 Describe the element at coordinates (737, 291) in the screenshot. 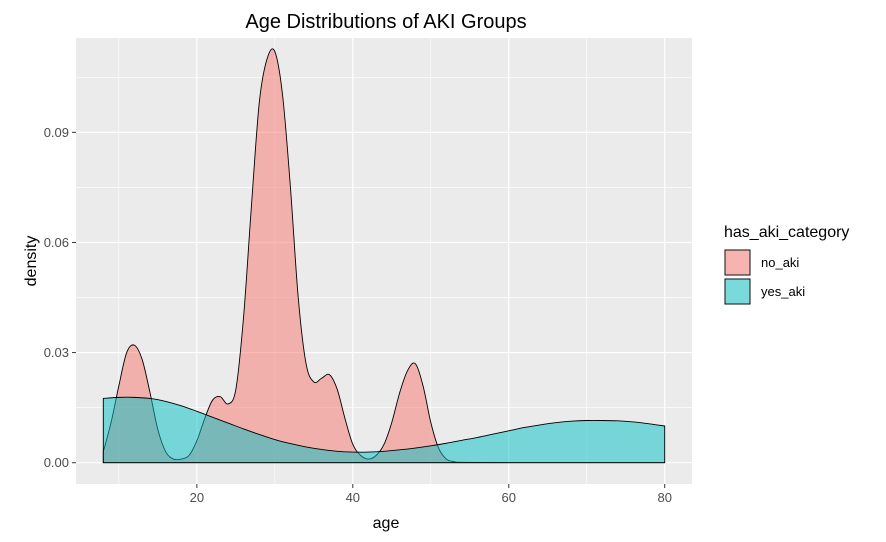

I see `legend-yes-aki-swatch` at that location.